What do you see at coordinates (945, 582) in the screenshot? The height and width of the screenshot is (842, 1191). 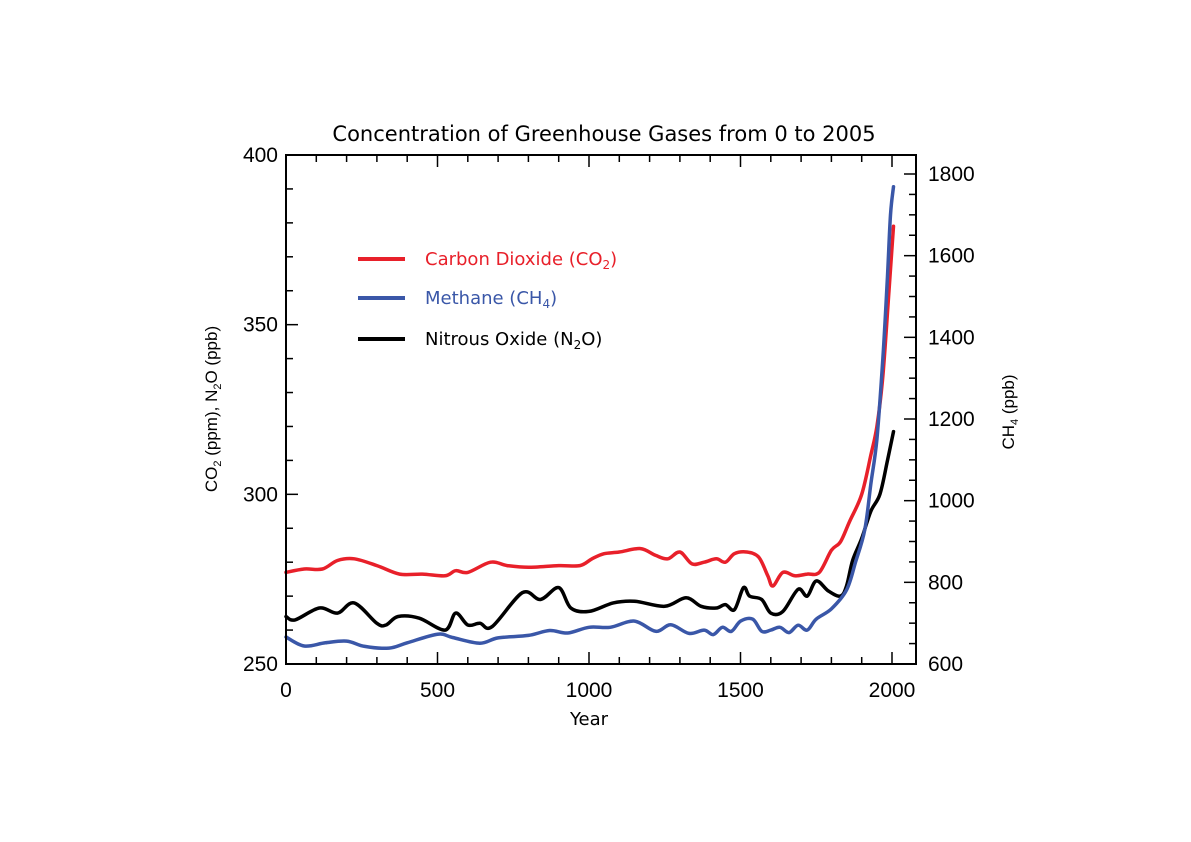 I see `y-right-tick-label: 800` at bounding box center [945, 582].